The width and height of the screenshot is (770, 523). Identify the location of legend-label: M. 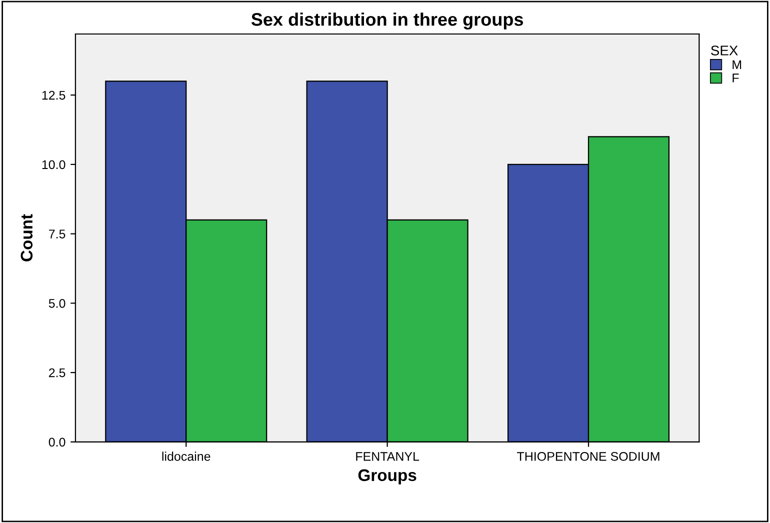
(737, 64).